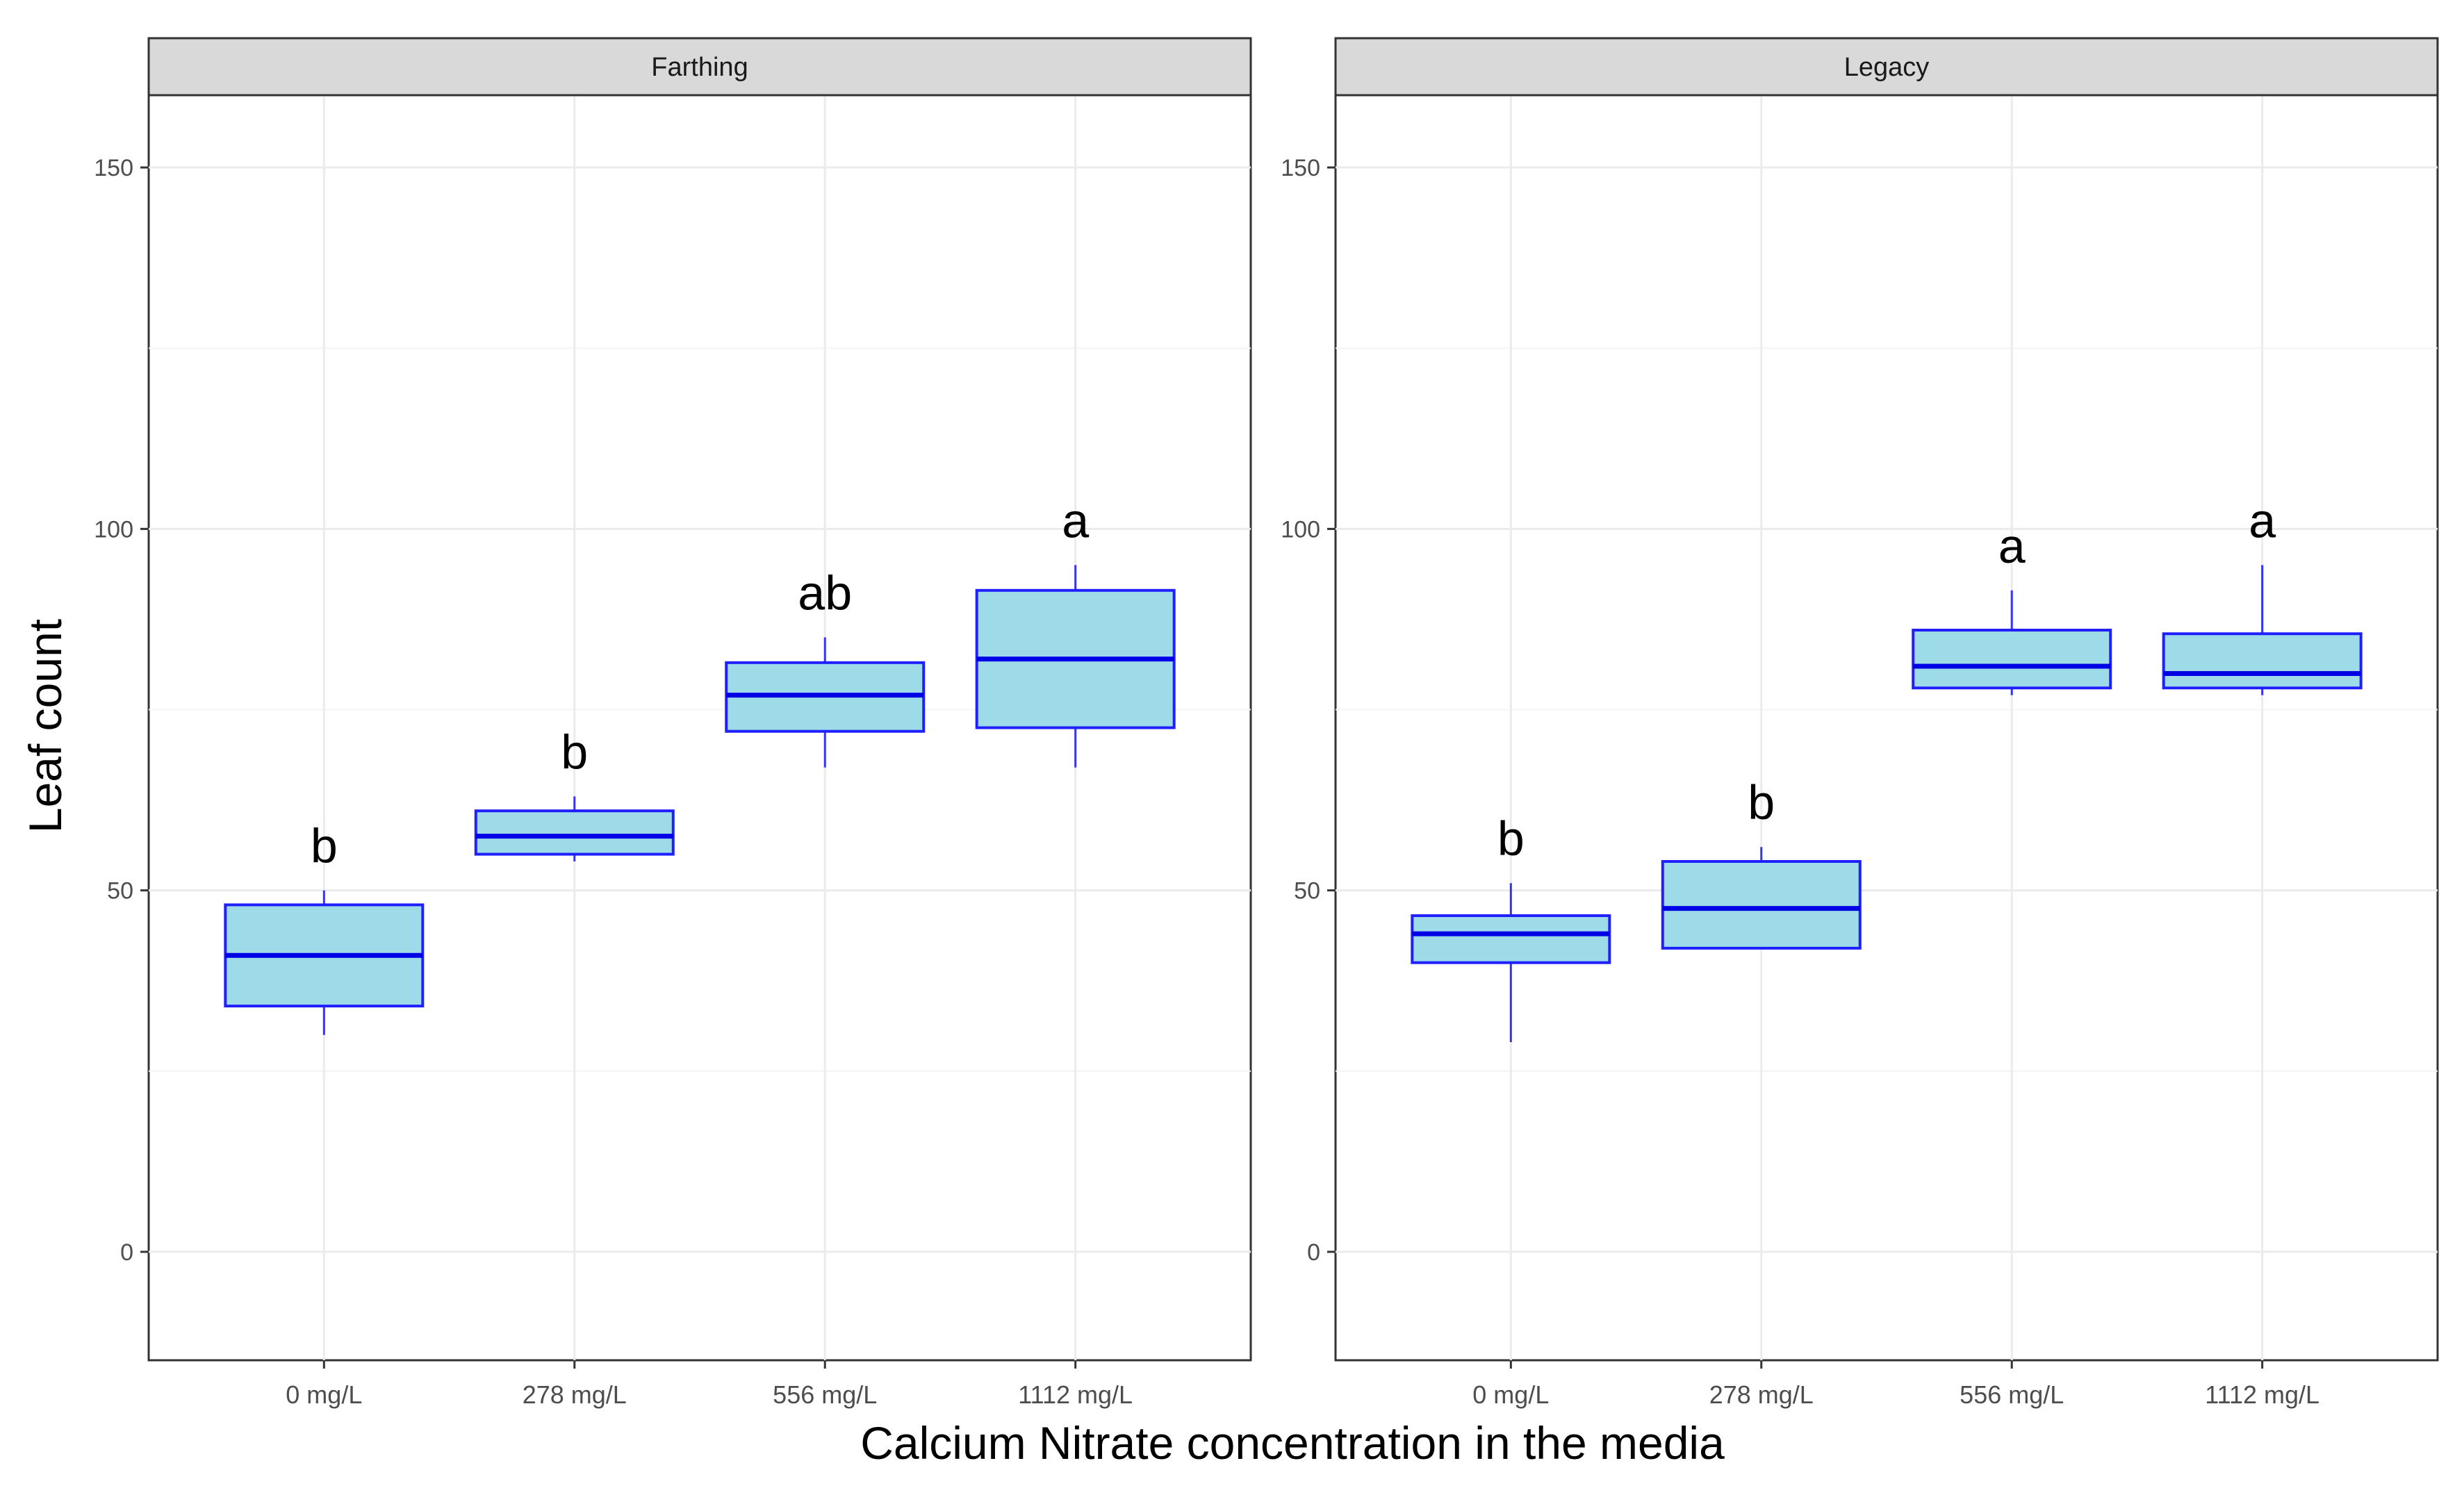  Describe the element at coordinates (2012, 607) in the screenshot. I see `box-556mgl: a` at that location.